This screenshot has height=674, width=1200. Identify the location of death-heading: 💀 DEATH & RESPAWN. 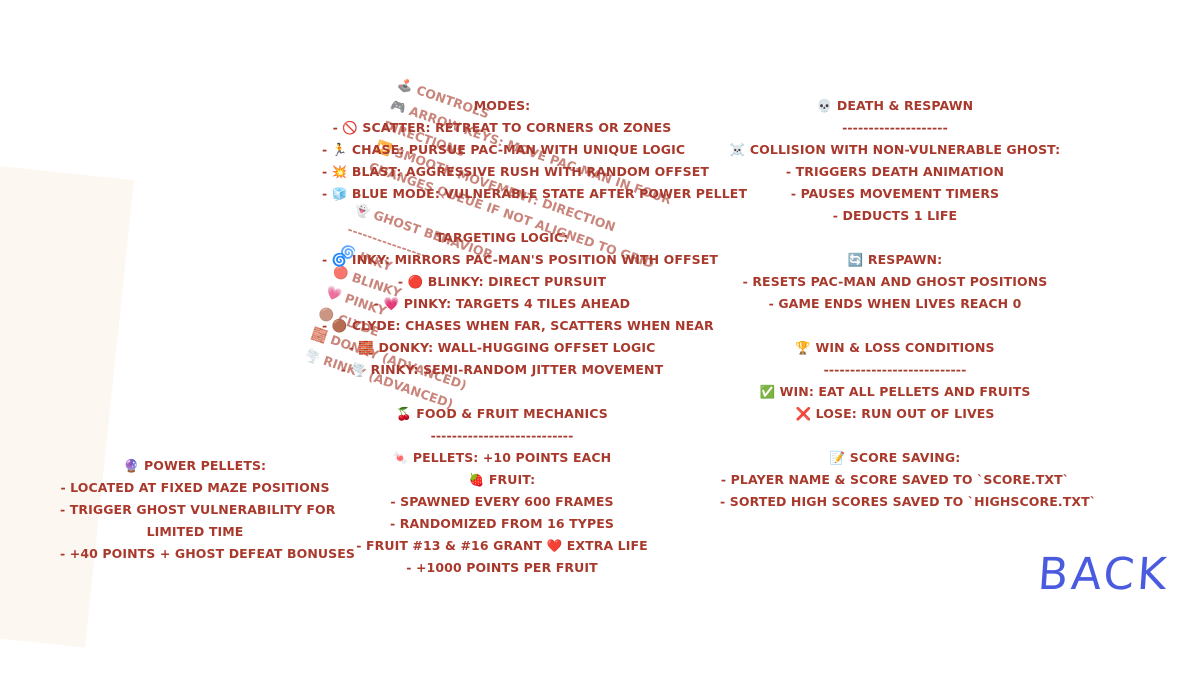
(895, 105).